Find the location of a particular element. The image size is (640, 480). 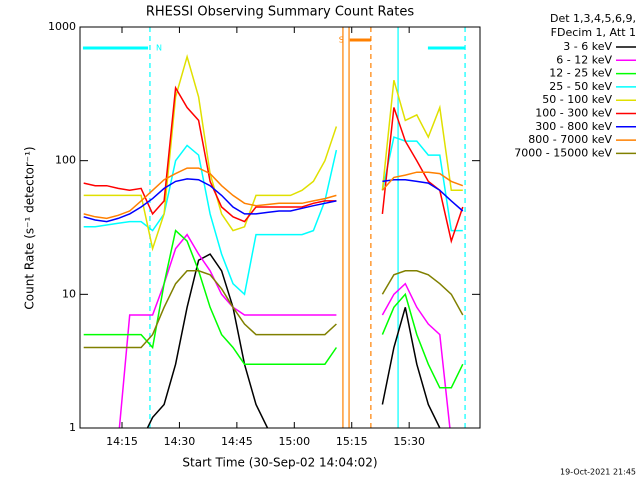

x-tick-label: 15:30 is located at coordinates (409, 441).